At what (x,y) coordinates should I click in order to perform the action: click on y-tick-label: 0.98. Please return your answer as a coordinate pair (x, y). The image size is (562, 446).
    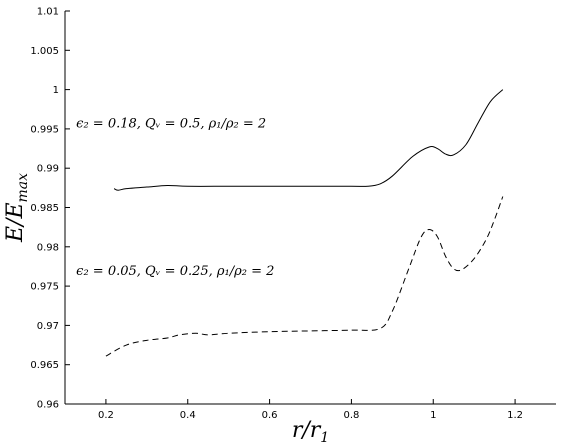
    Looking at the image, I should click on (48, 247).